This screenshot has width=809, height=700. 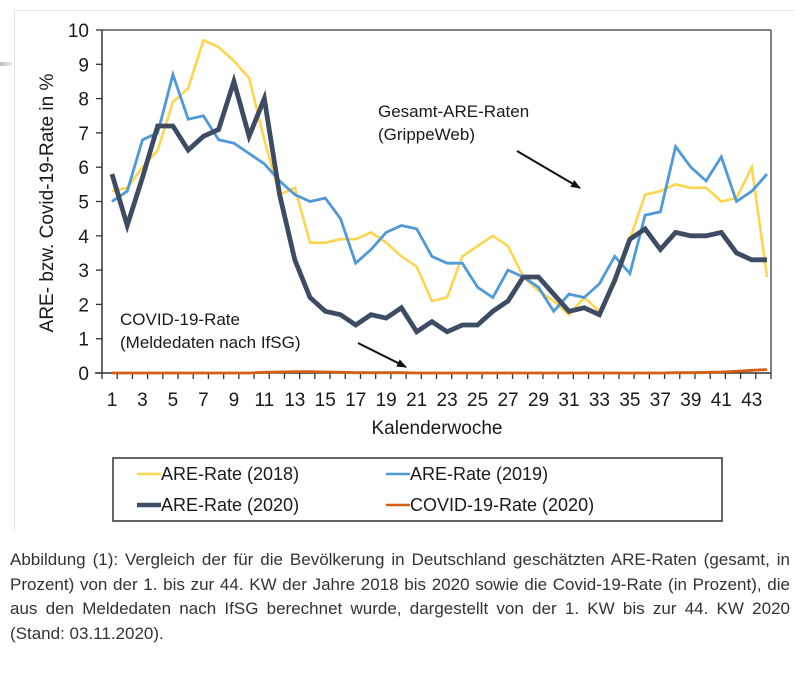 What do you see at coordinates (173, 400) in the screenshot?
I see `x-tick-label: 5` at bounding box center [173, 400].